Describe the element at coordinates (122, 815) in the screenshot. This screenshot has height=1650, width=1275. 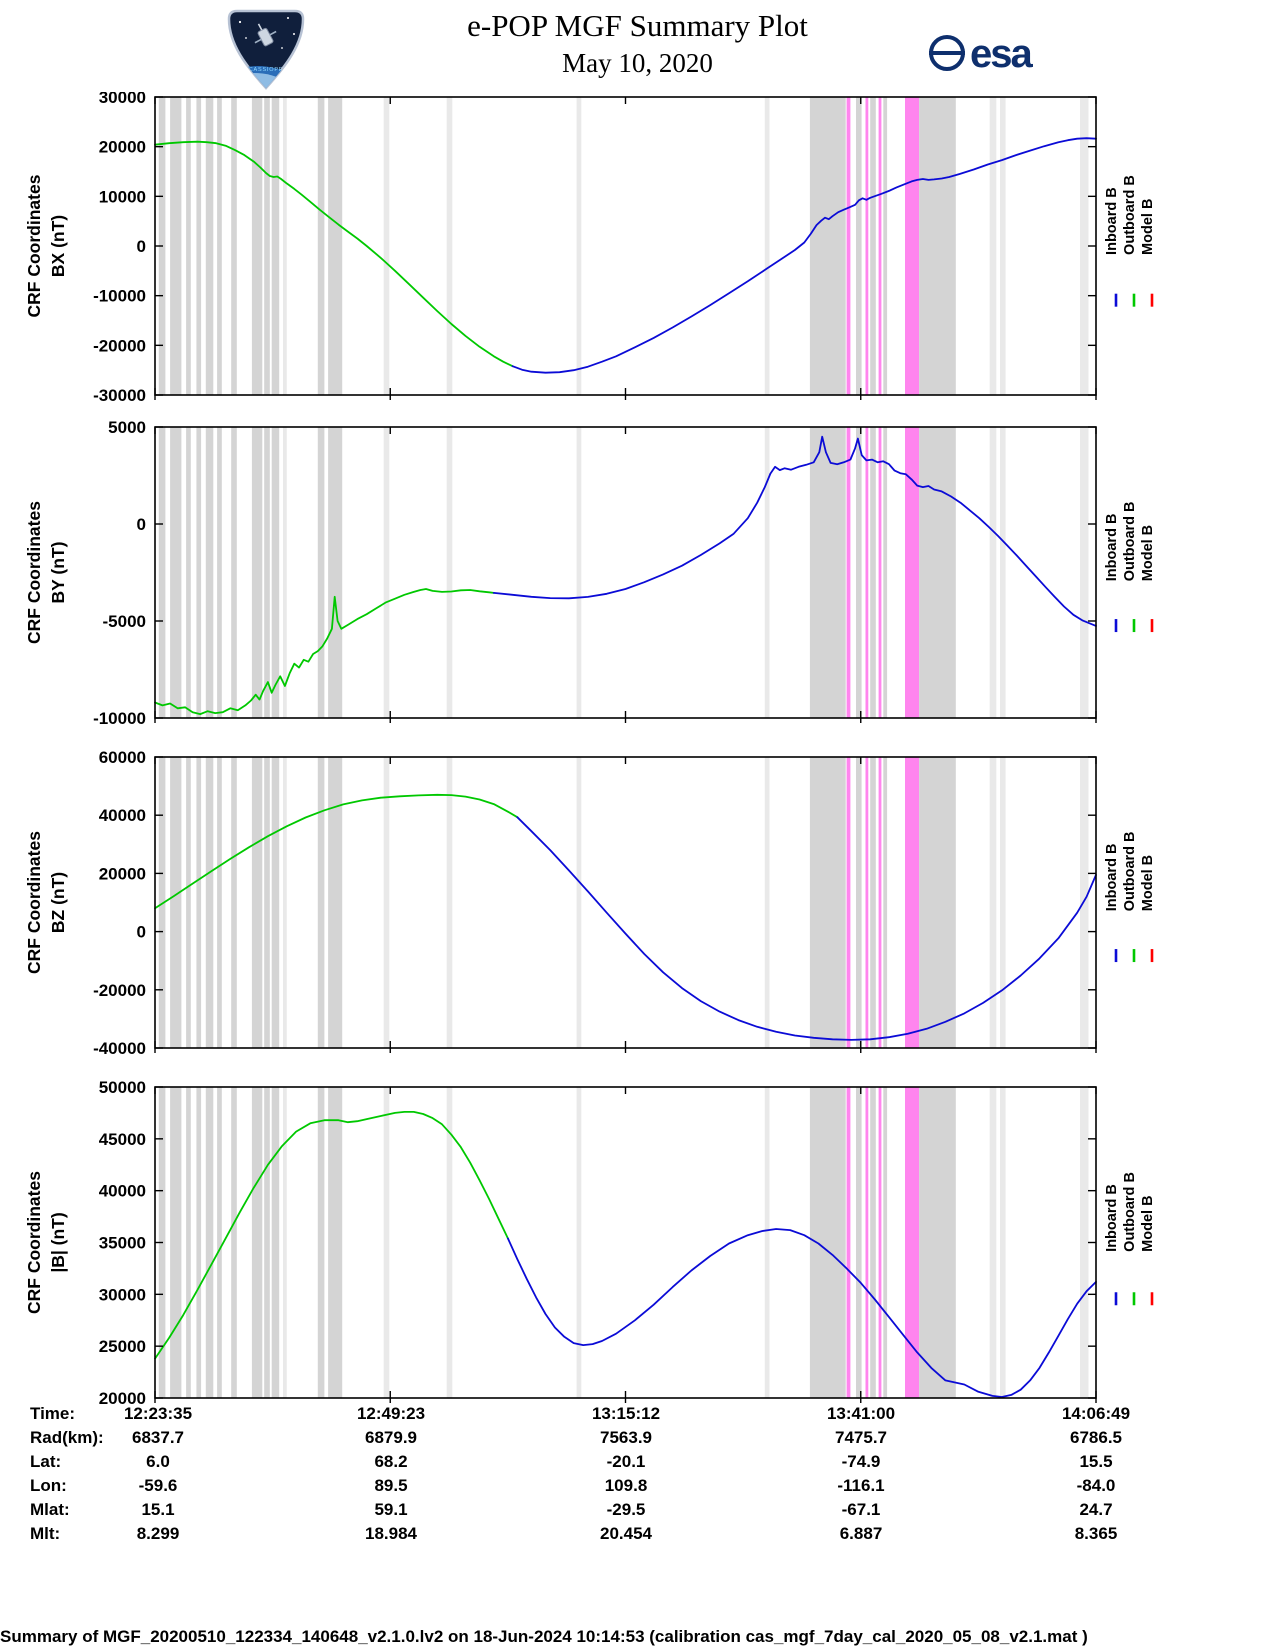
I see `y-tick-label: 40000` at that location.